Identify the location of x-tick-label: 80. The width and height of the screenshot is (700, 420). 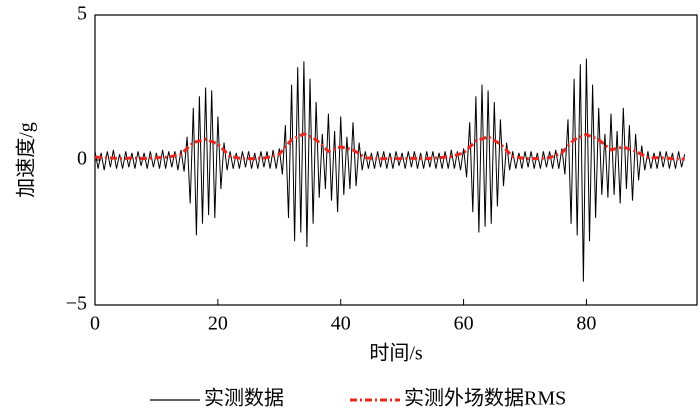
(586, 324).